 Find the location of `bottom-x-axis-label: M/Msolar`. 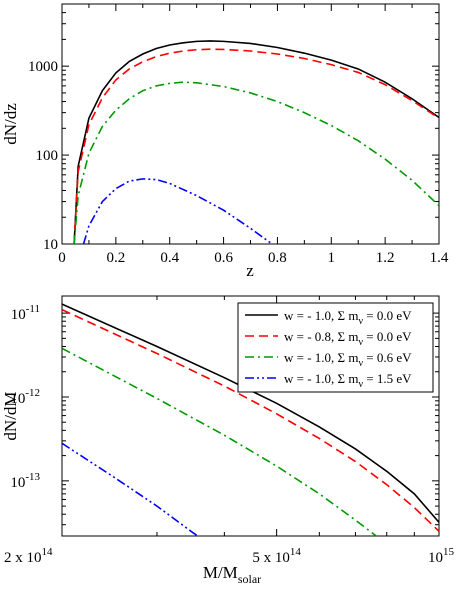

bottom-x-axis-label: M/Msolar is located at coordinates (232, 574).